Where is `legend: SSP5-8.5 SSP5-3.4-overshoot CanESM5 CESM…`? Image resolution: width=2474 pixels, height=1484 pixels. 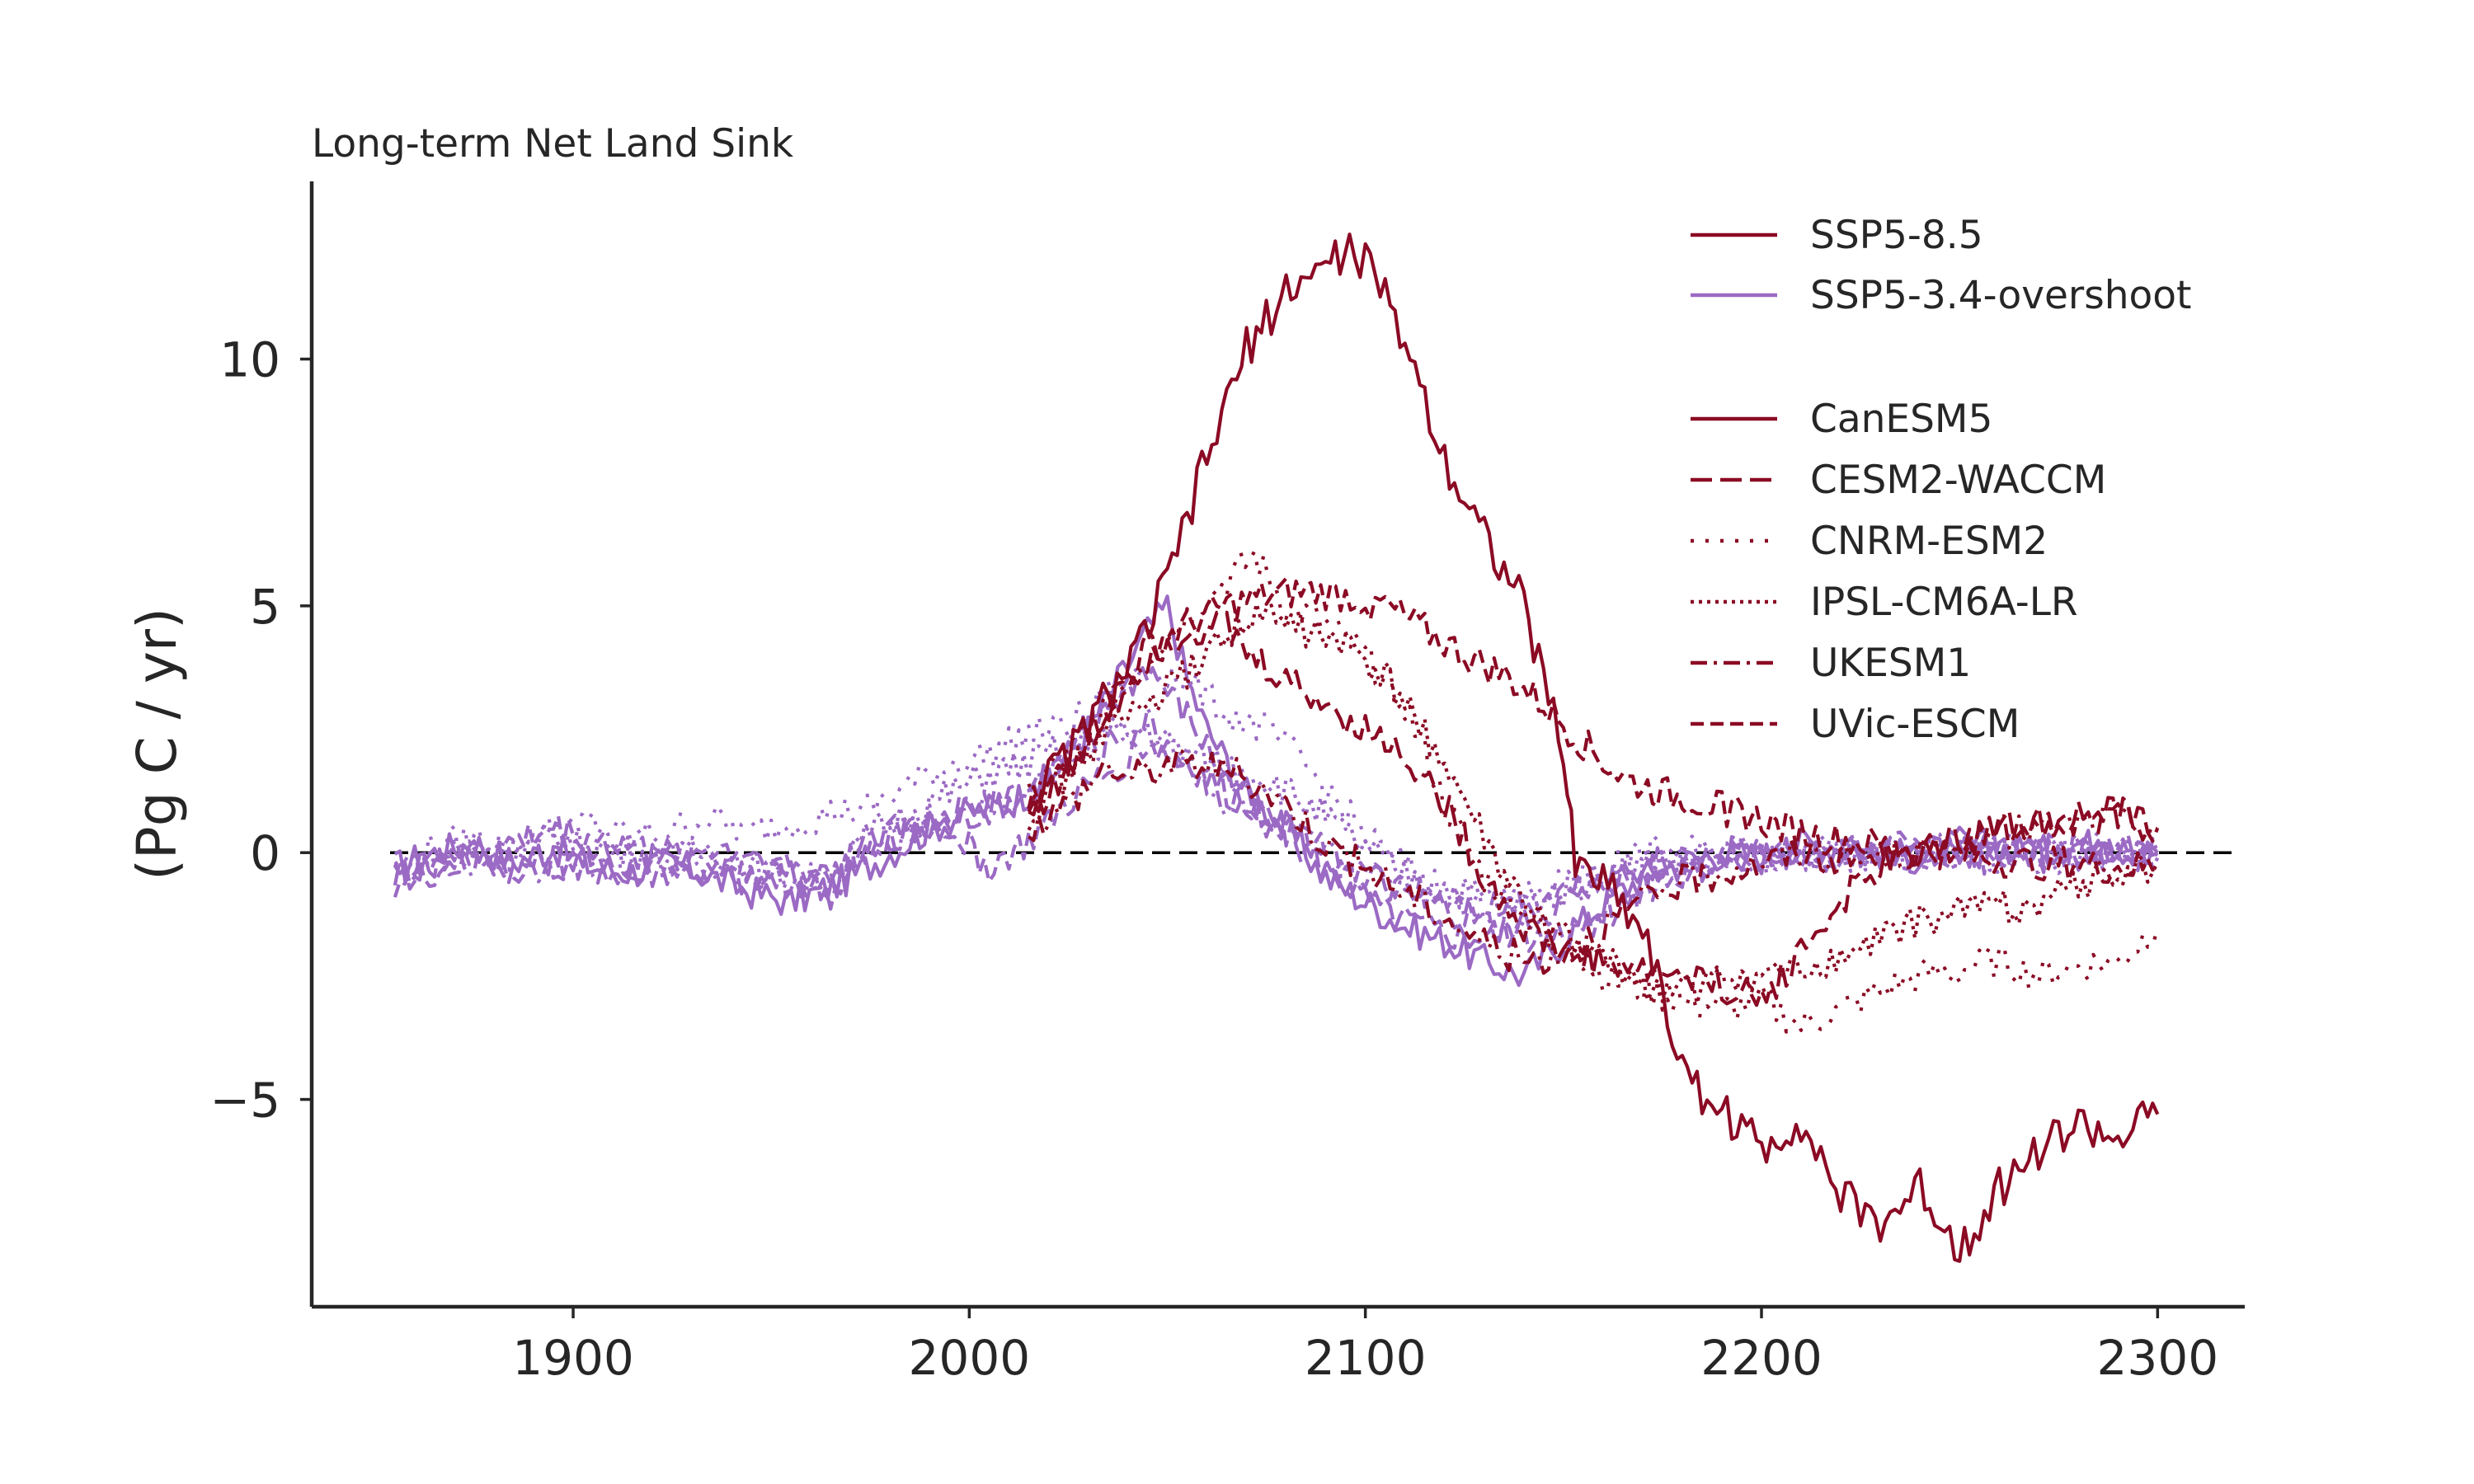 legend: SSP5-8.5 SSP5-3.4-overshoot CanESM5 CESM… is located at coordinates (1941, 480).